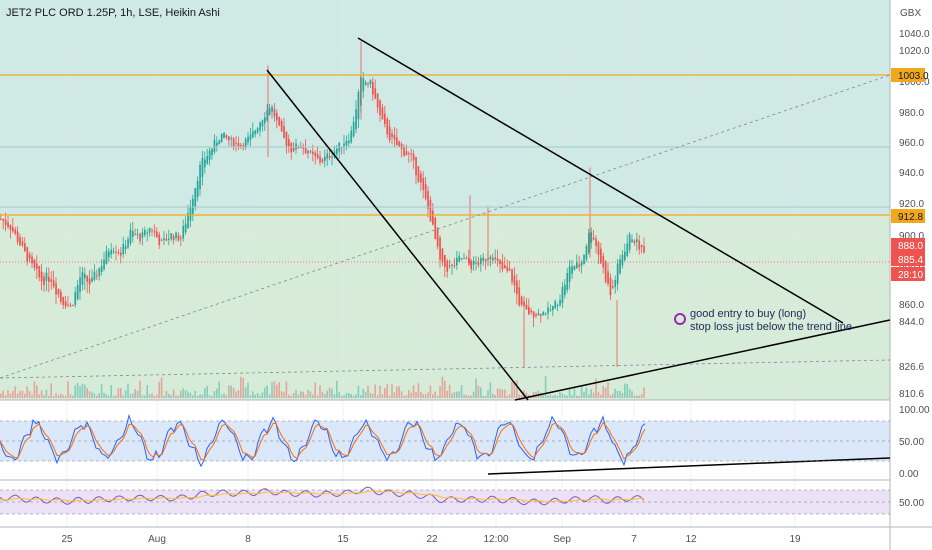 Image resolution: width=932 pixels, height=550 pixels. What do you see at coordinates (680, 319) in the screenshot?
I see `annotation-marker-icon` at bounding box center [680, 319].